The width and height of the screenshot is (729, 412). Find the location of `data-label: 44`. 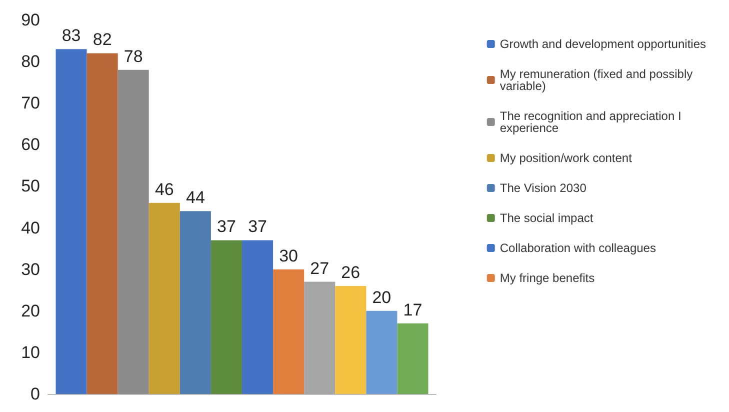

data-label: 44 is located at coordinates (195, 198).